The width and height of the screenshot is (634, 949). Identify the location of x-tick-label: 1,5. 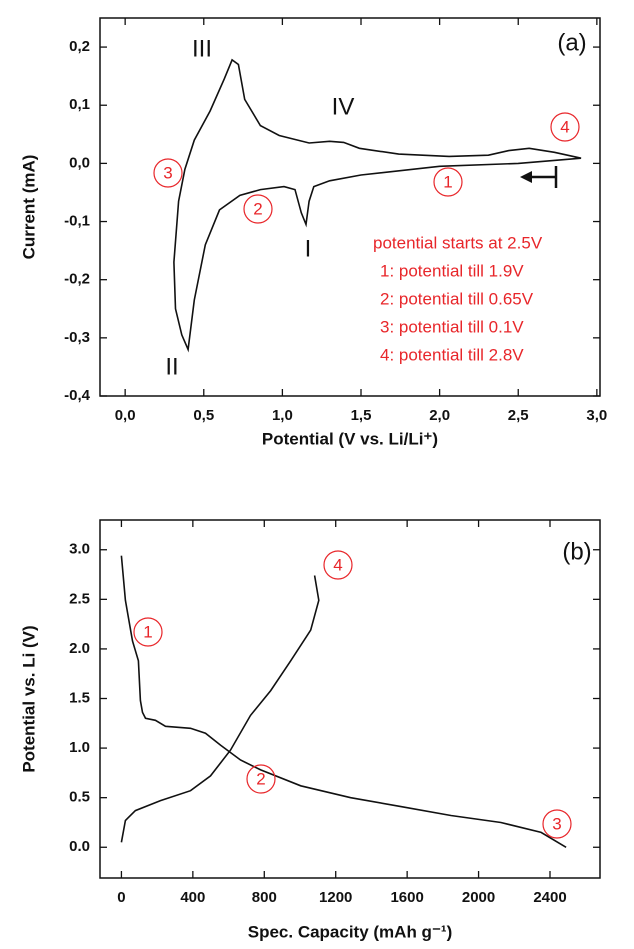
(361, 415).